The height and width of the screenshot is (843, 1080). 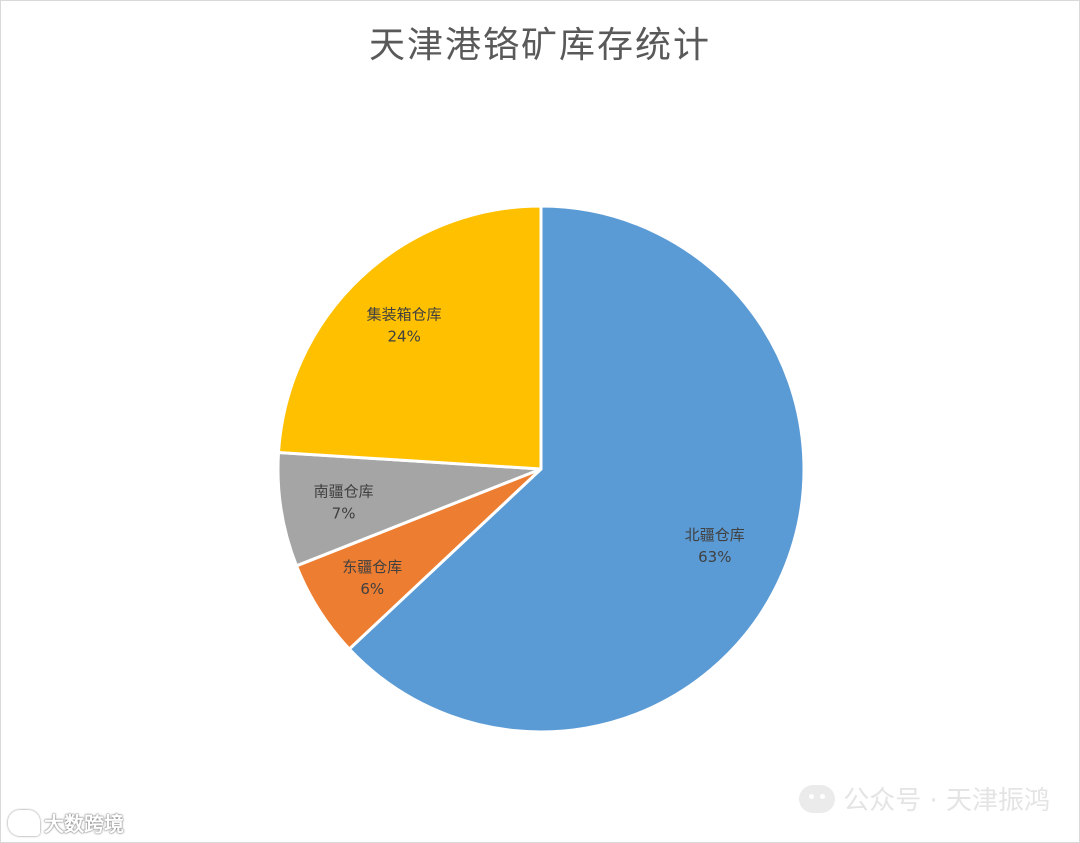 What do you see at coordinates (344, 502) in the screenshot?
I see `slice-data-label: 南疆仓库 7%` at bounding box center [344, 502].